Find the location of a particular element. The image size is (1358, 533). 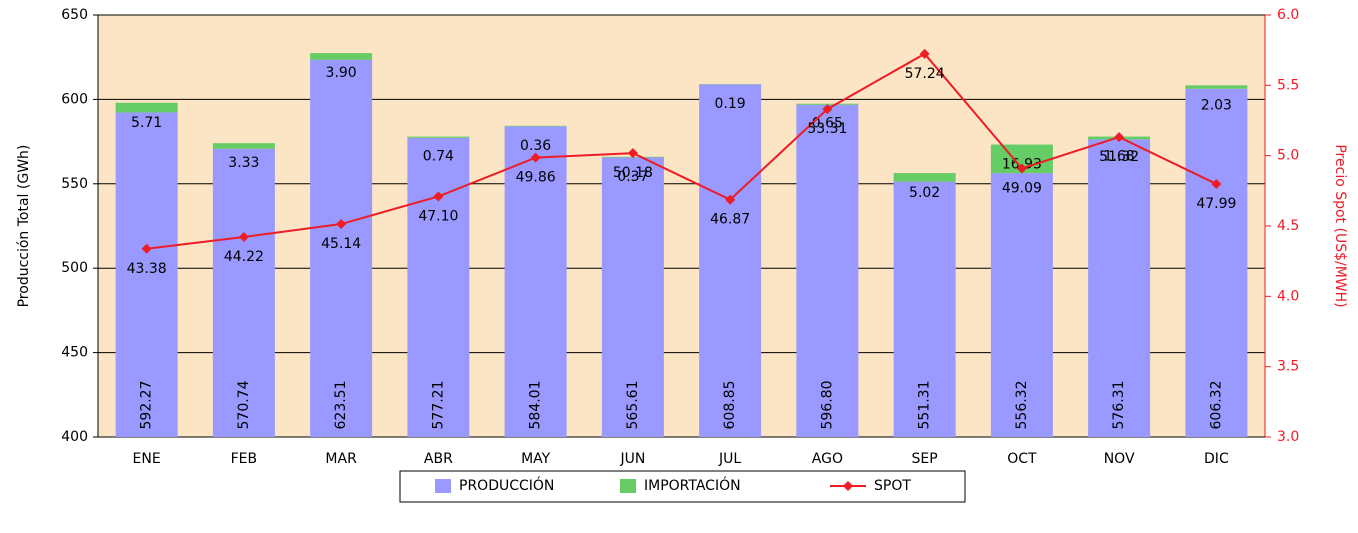

y-axis-title: Producción Total (GWh) is located at coordinates (24, 226).